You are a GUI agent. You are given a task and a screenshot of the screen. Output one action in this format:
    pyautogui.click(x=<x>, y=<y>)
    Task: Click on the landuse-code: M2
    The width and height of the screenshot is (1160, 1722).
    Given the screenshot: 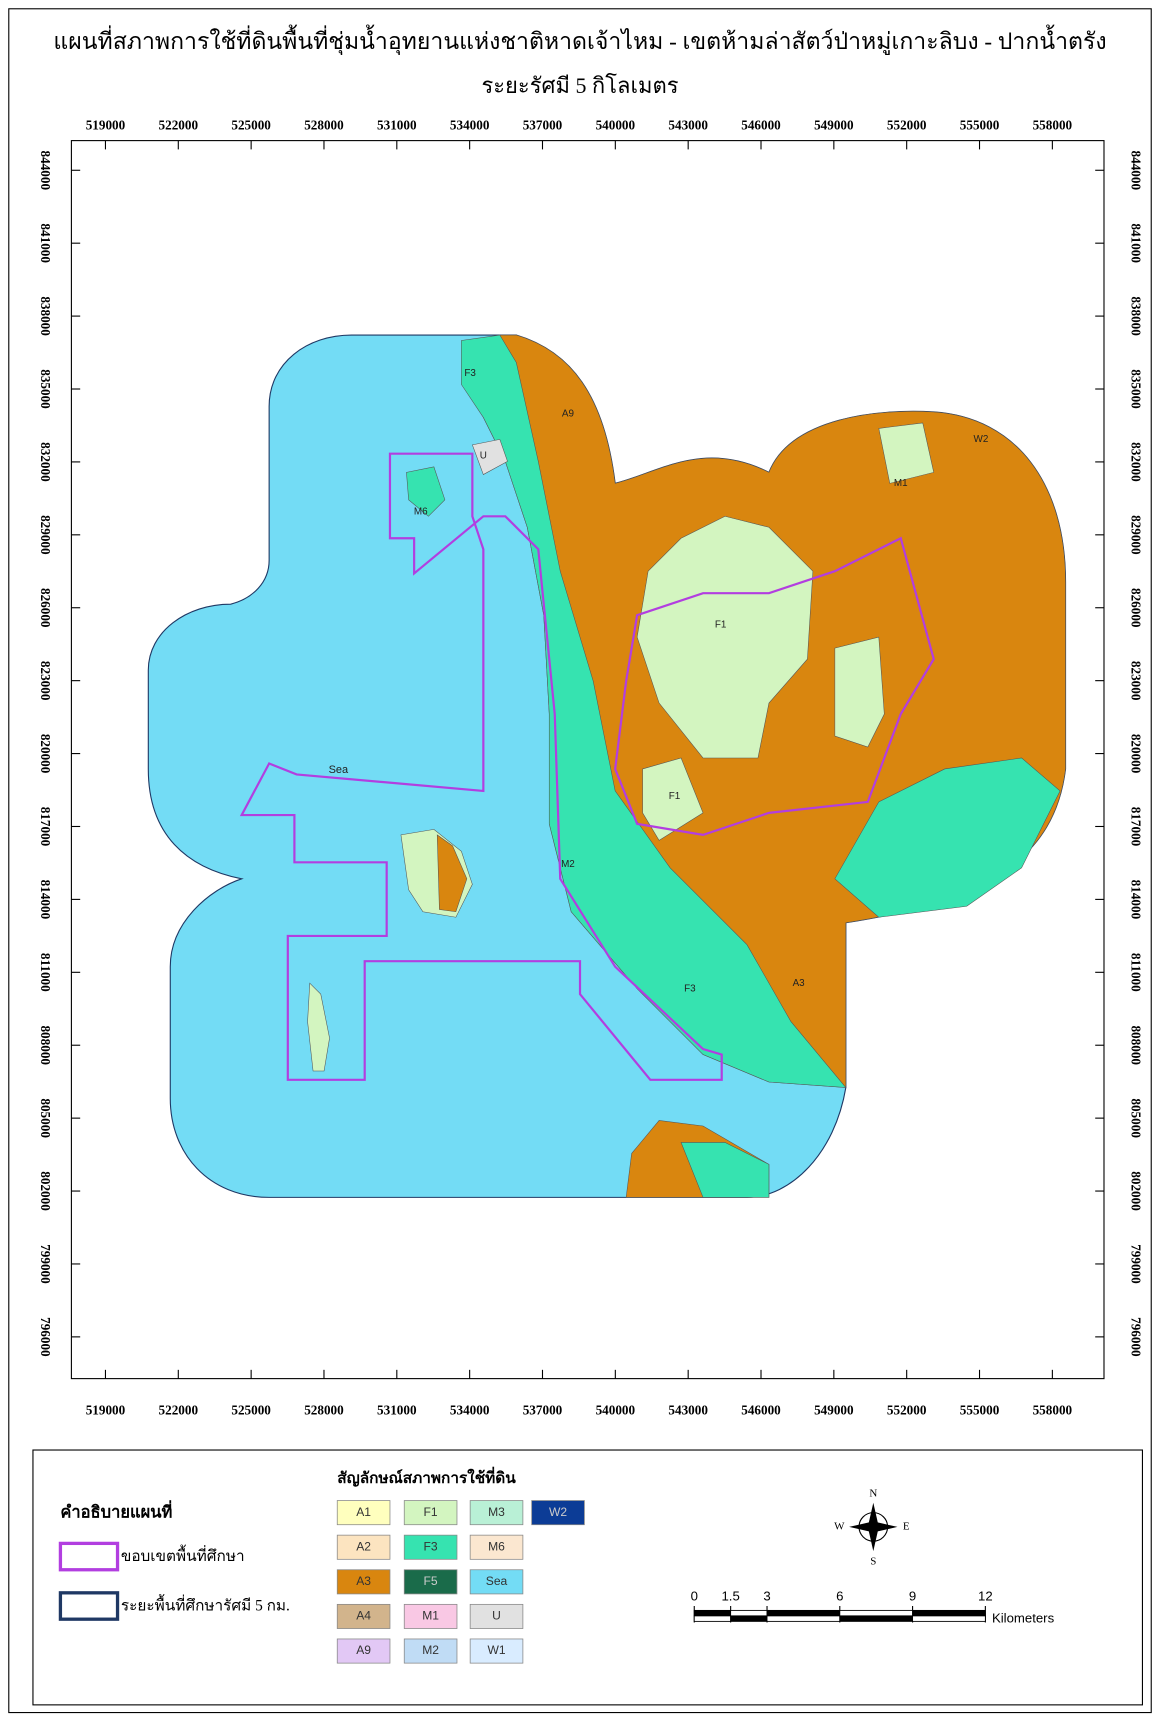 What is the action you would take?
    pyautogui.click(x=430, y=1650)
    